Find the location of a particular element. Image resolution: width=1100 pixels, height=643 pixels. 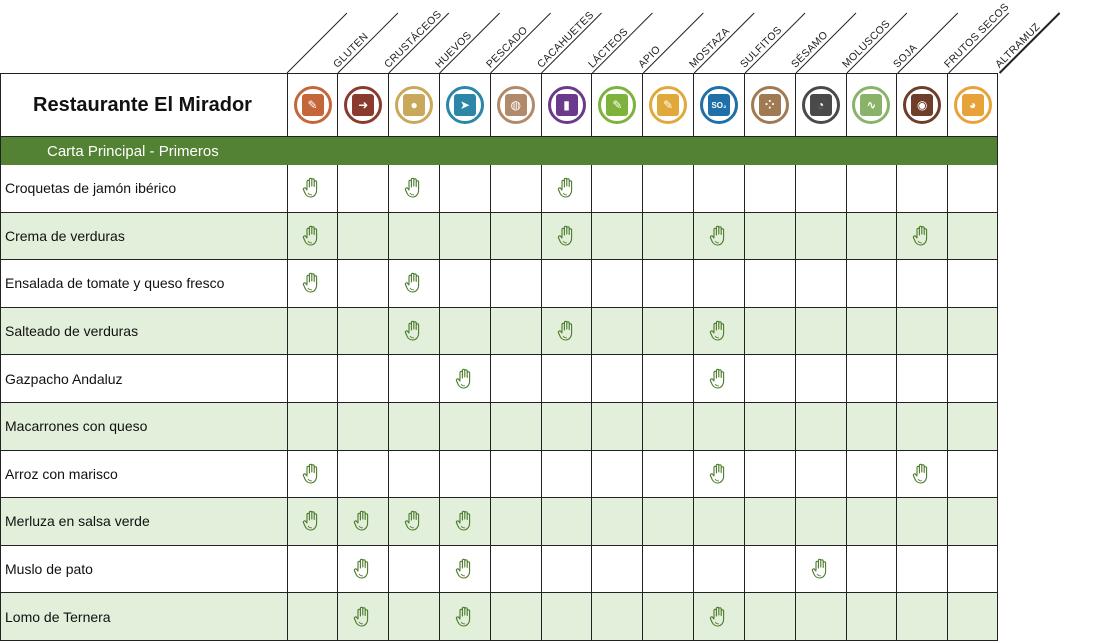

allergen-icon-cell: ● is located at coordinates (414, 105).